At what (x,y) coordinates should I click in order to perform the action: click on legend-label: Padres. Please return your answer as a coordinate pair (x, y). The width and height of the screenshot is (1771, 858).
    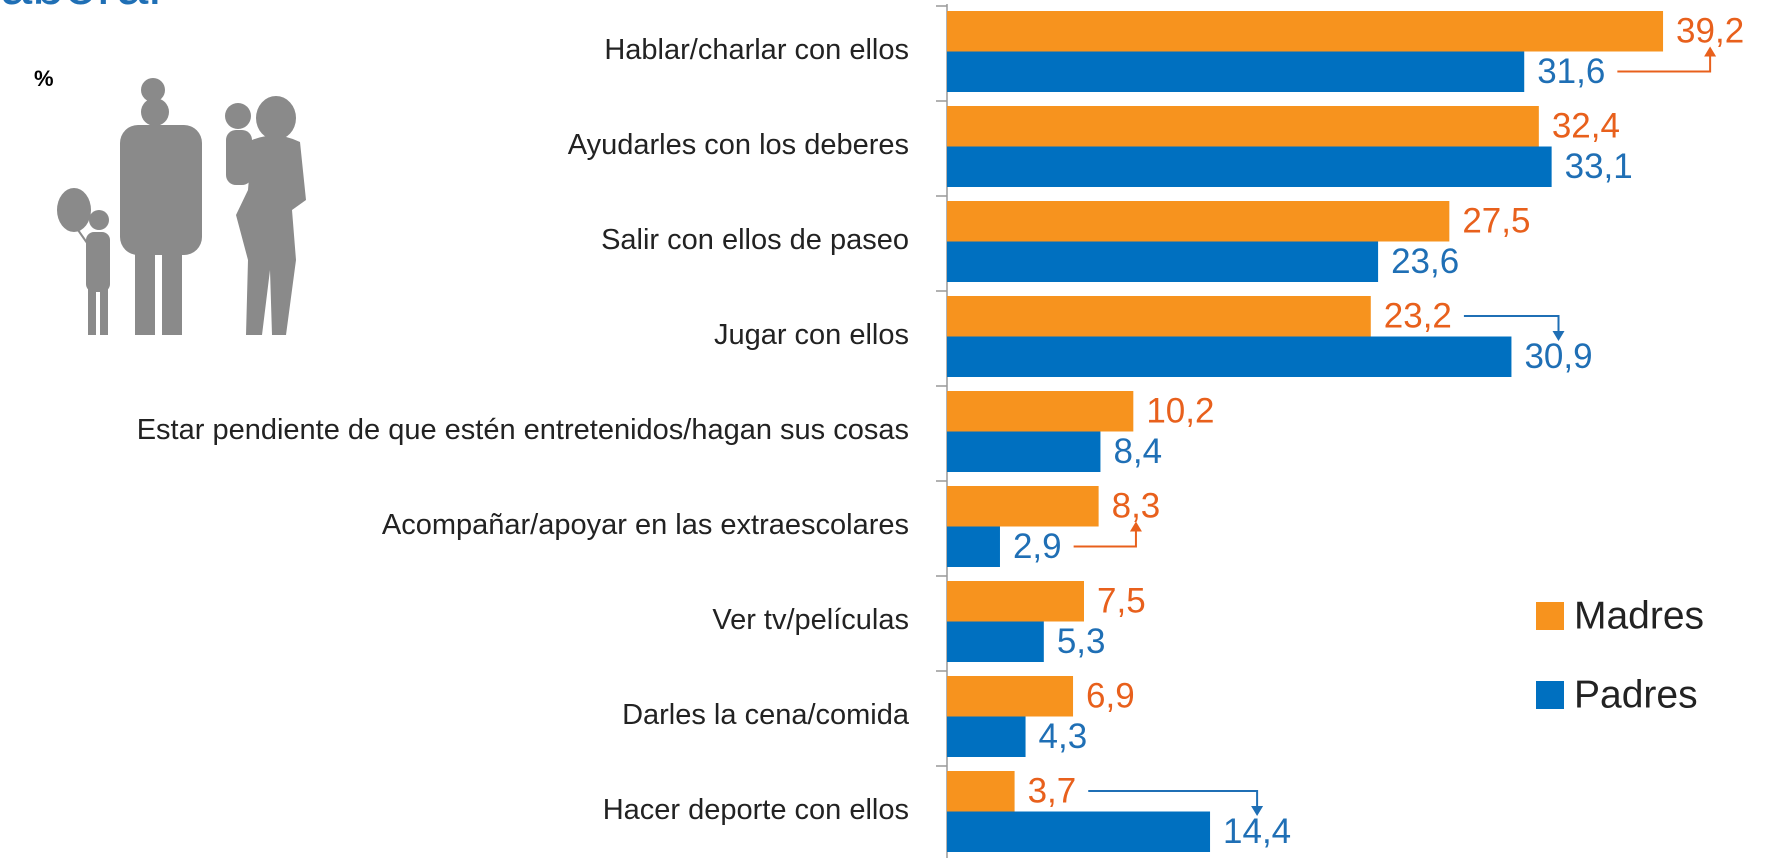
    Looking at the image, I should click on (1636, 694).